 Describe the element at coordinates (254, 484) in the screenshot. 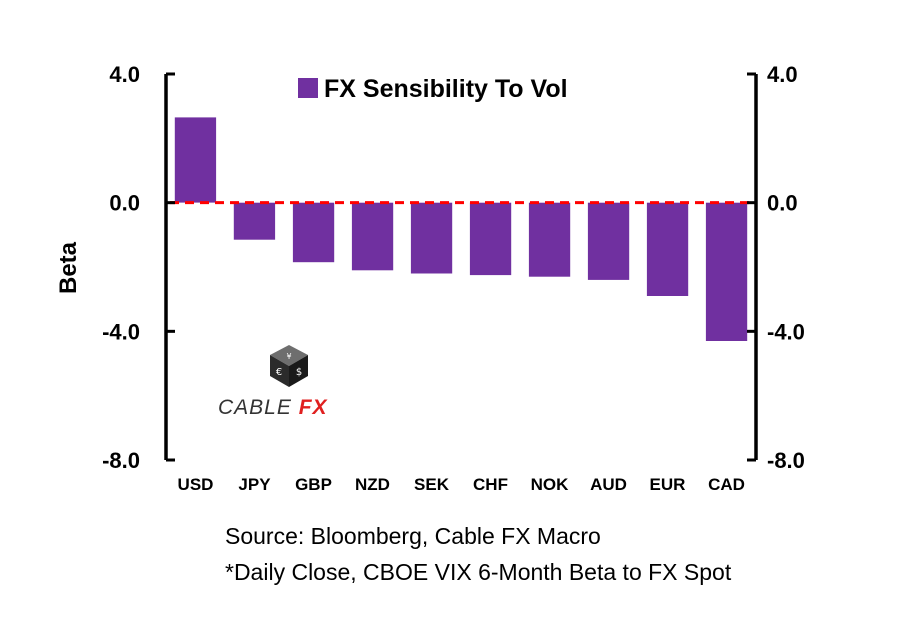

I see `category-label-jpy: JPY` at that location.